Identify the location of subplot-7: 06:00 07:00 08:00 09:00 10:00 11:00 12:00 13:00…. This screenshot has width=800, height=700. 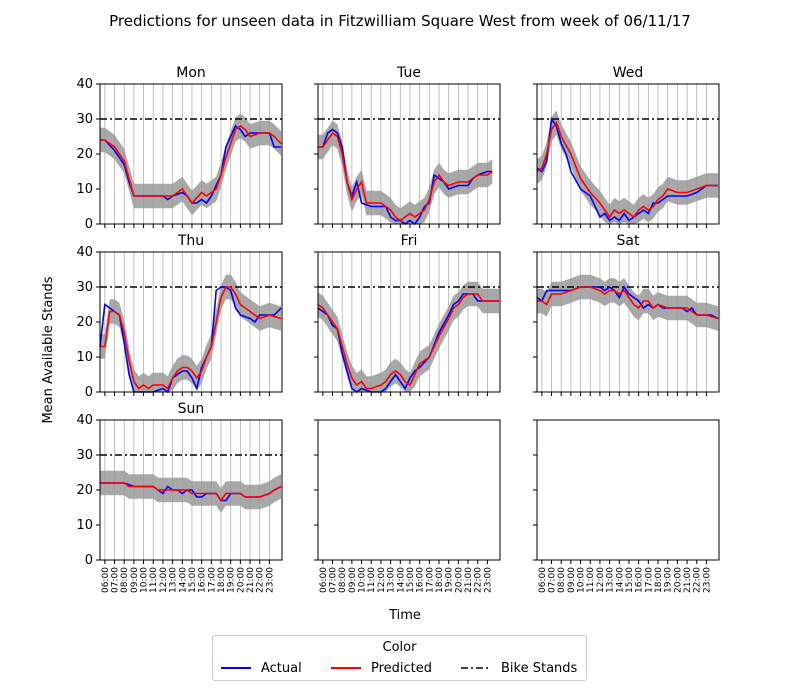
(407, 506).